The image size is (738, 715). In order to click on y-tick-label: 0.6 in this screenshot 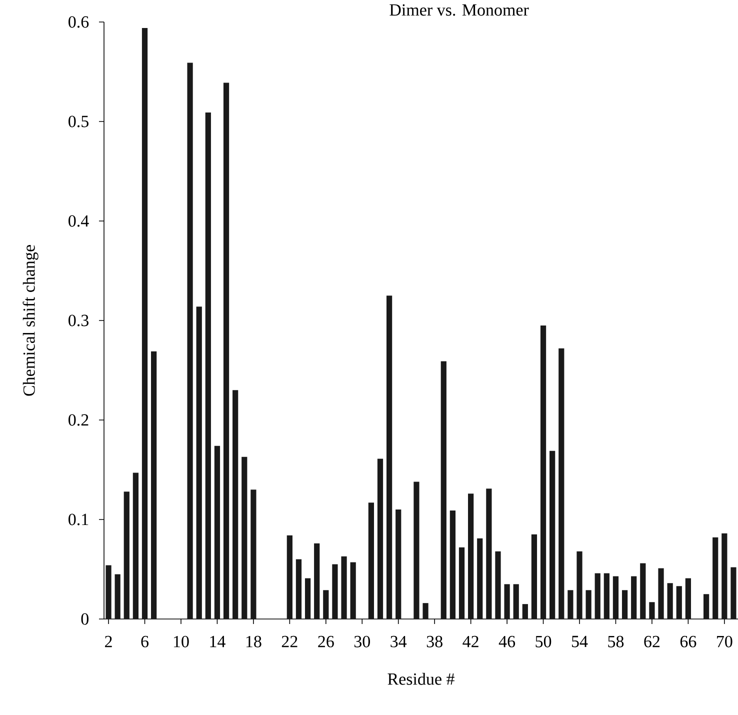, I will do `click(78, 22)`.